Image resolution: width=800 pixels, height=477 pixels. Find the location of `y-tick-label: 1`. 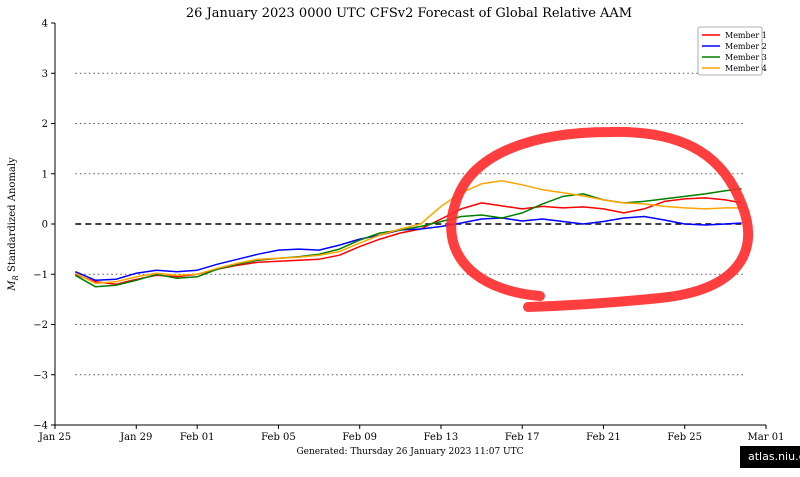

y-tick-label: 1 is located at coordinates (45, 174).